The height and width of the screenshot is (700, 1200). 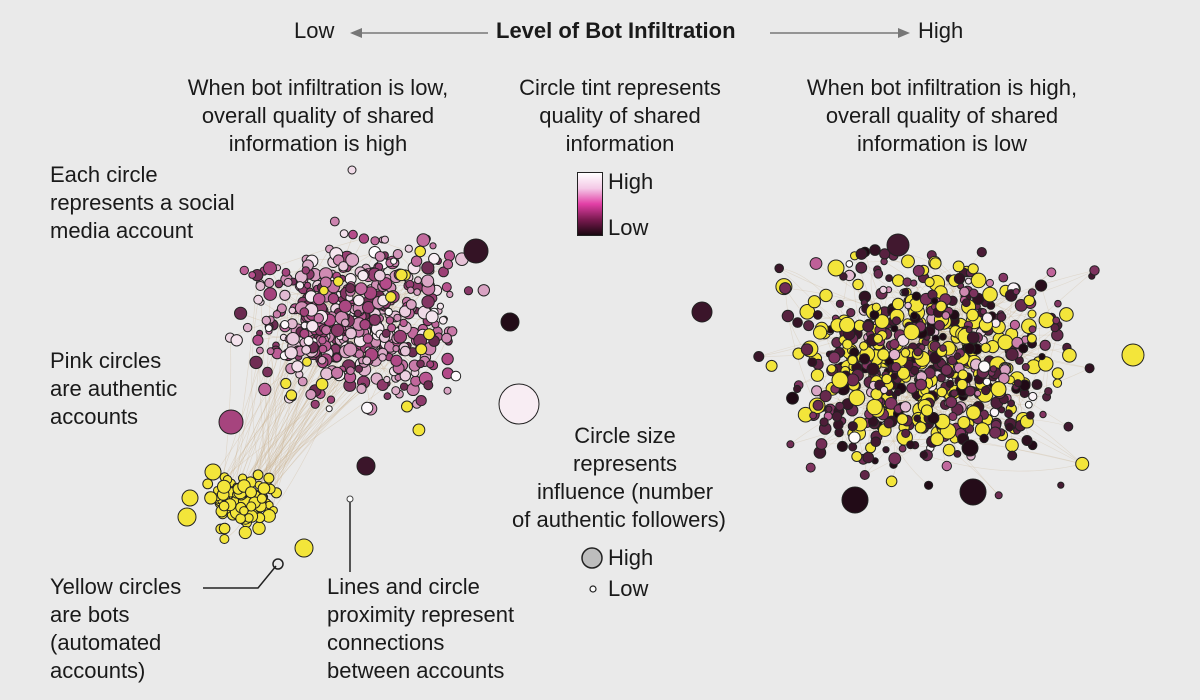 What do you see at coordinates (631, 181) in the screenshot?
I see `tint-legend-high: High` at bounding box center [631, 181].